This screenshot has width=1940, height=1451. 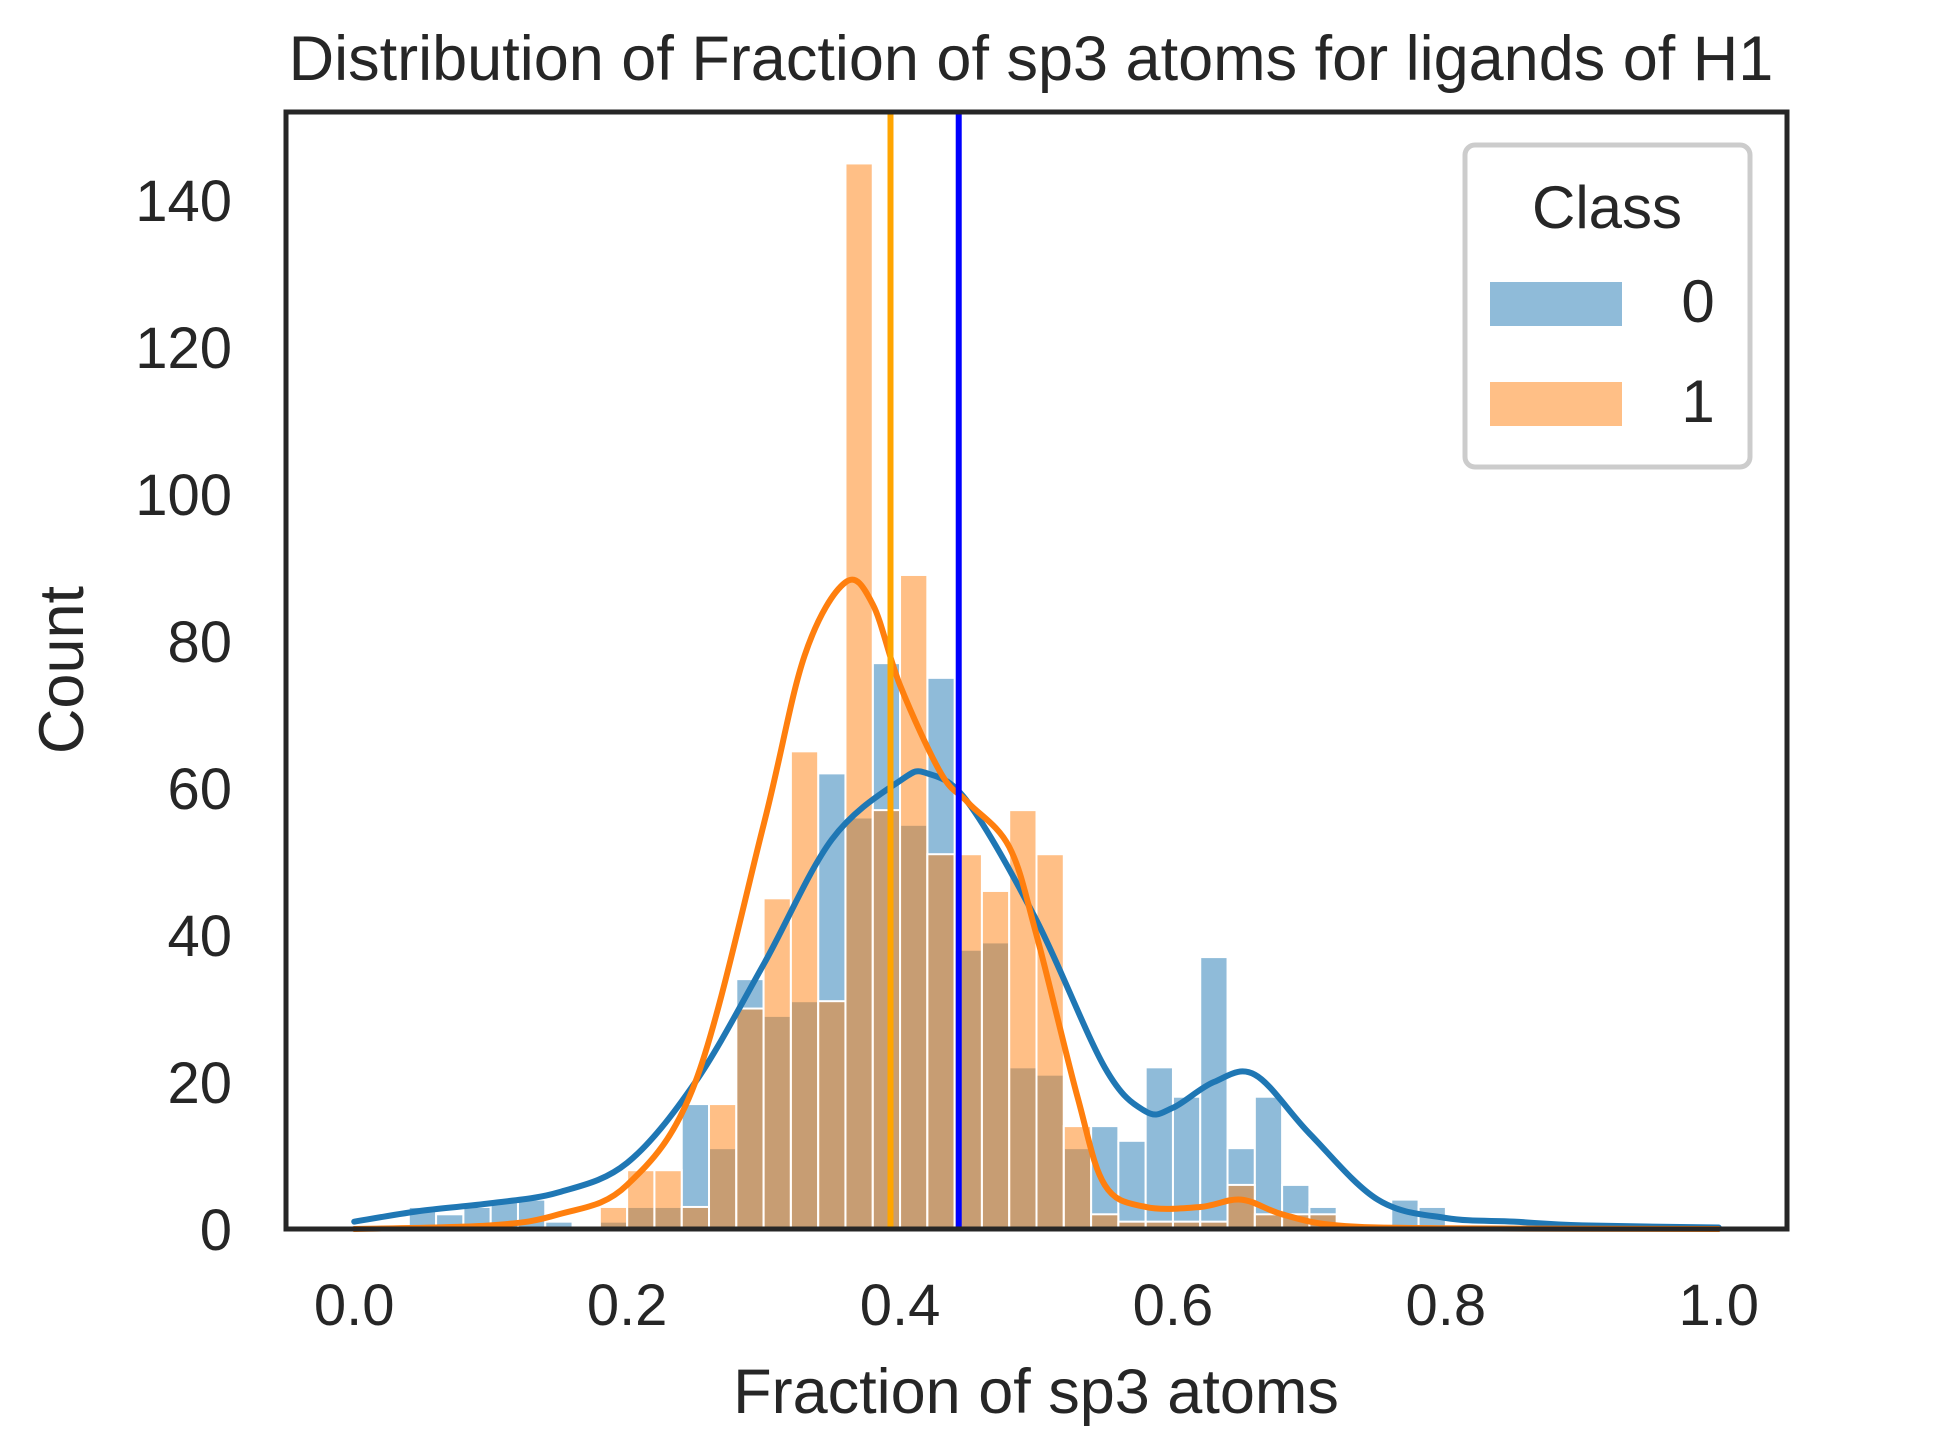 I want to click on y-axis-ticks: 0 20 40 60 80 100 120 140, so click(x=183, y=716).